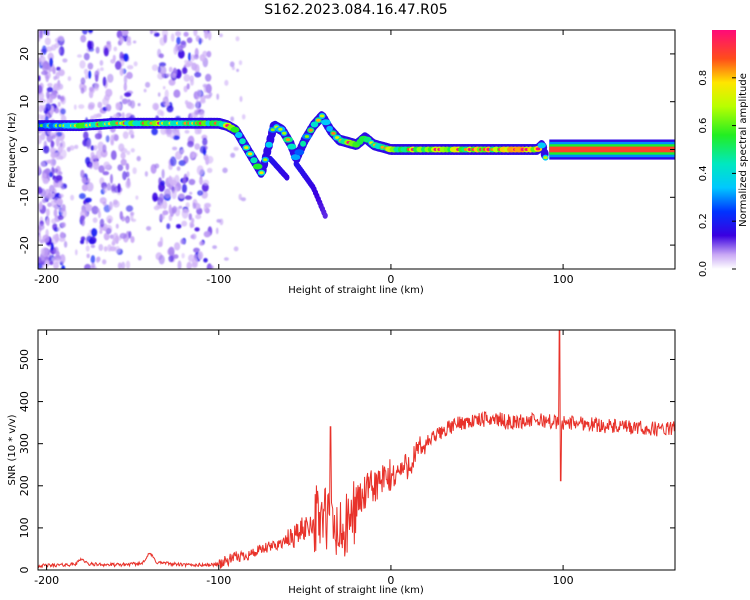 This screenshot has width=750, height=600. I want to click on x-tick-label: 0, so click(390, 580).